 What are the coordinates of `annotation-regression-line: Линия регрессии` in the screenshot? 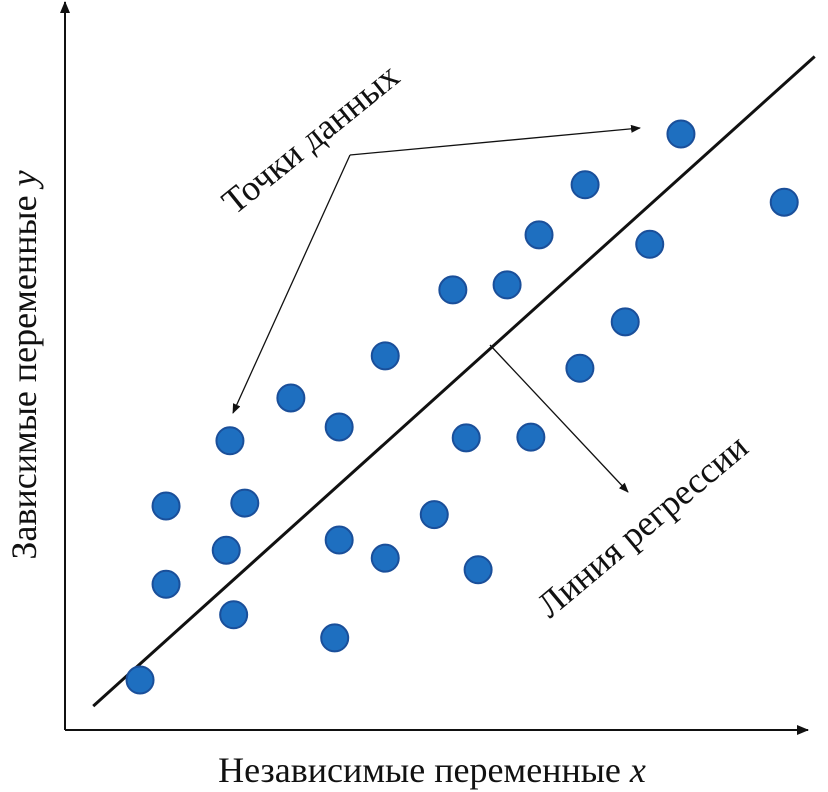 It's located at (642, 525).